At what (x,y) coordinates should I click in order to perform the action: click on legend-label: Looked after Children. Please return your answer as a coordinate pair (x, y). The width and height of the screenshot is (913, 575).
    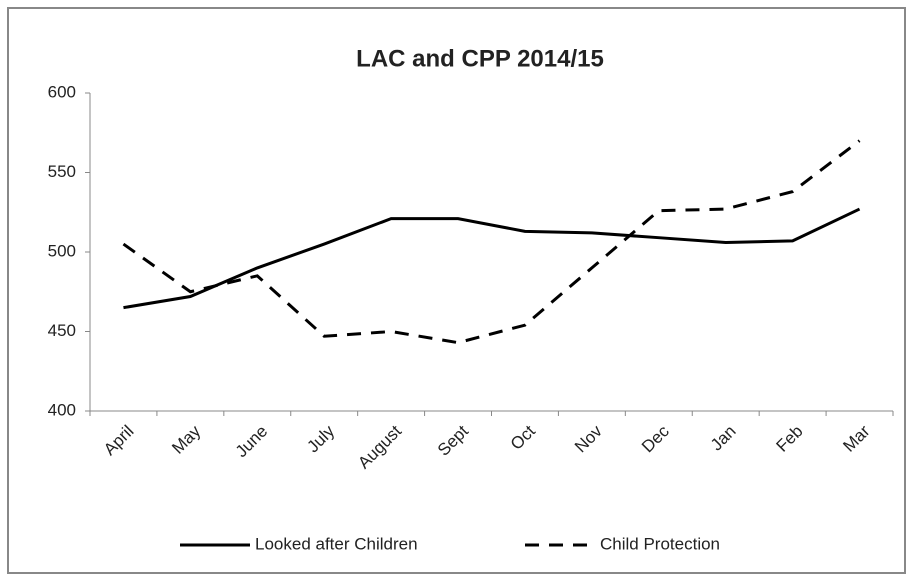
    Looking at the image, I should click on (336, 543).